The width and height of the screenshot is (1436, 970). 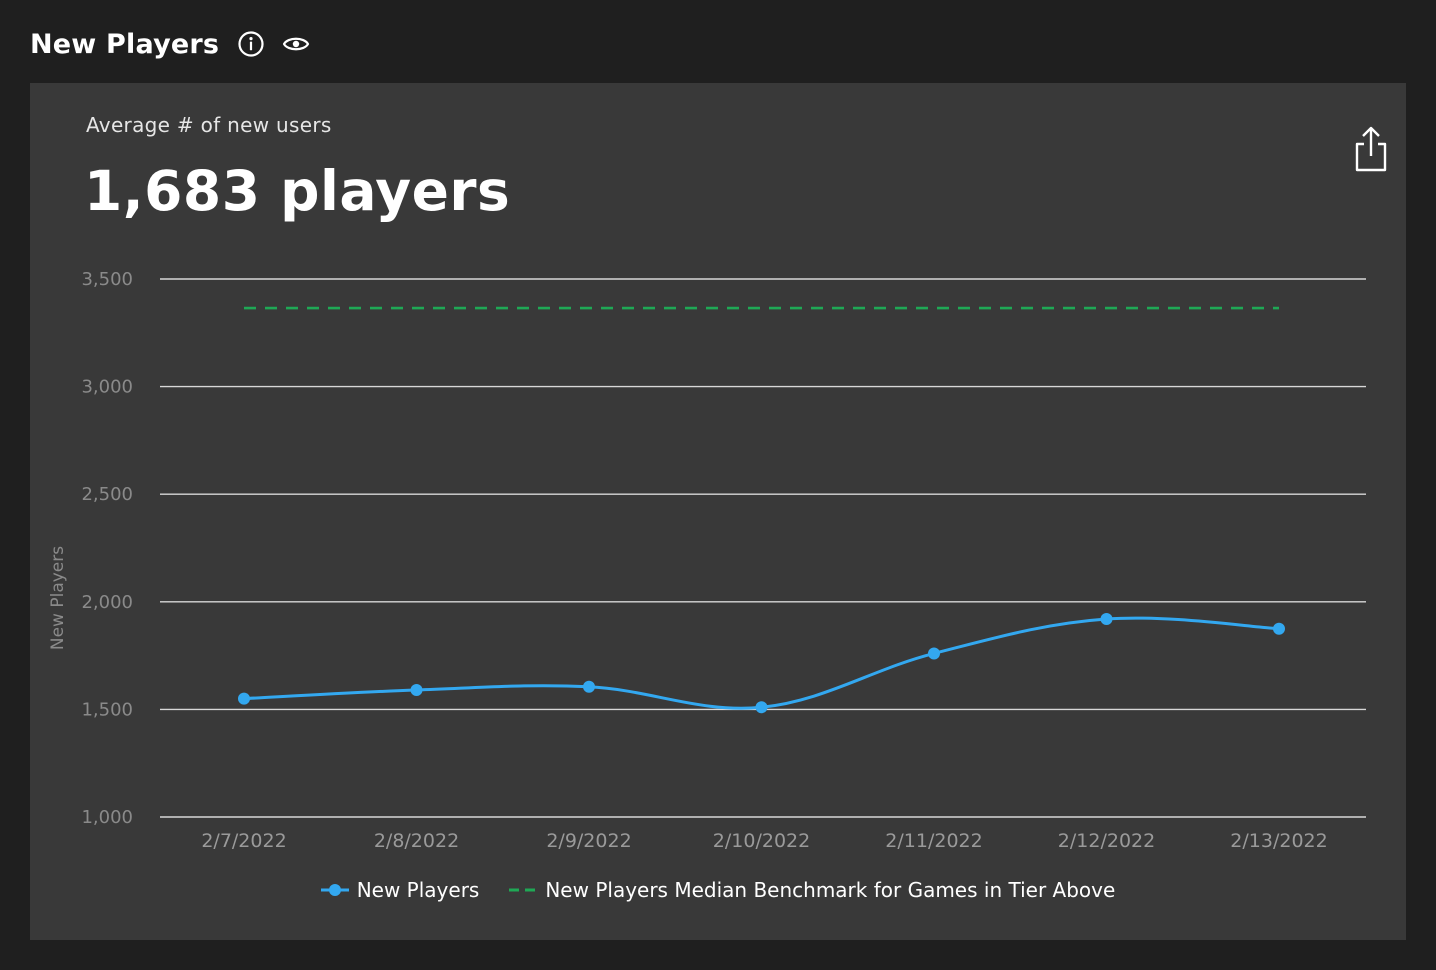 I want to click on section-title: New Players, so click(x=125, y=44).